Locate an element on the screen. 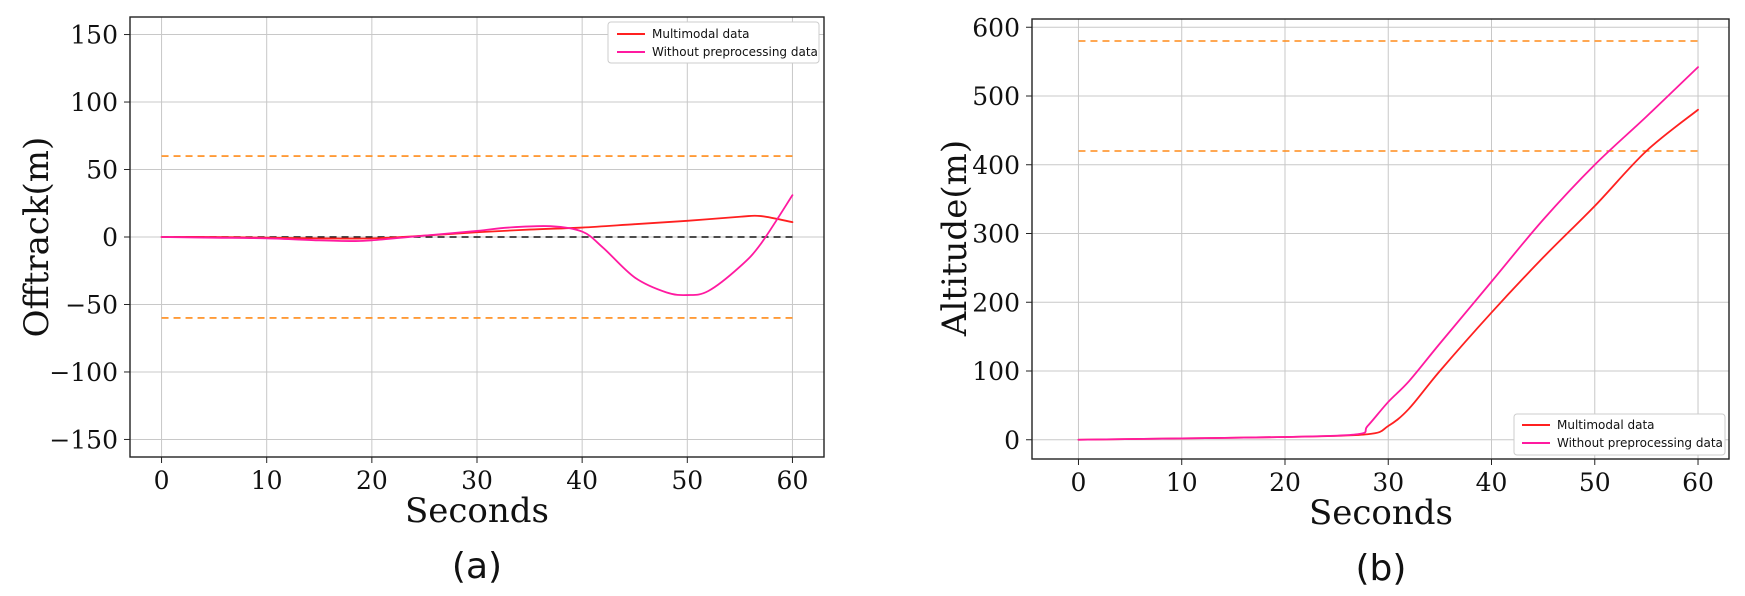 This screenshot has height=596, width=1745. chart-a-y-tick-label: 150 is located at coordinates (94, 35).